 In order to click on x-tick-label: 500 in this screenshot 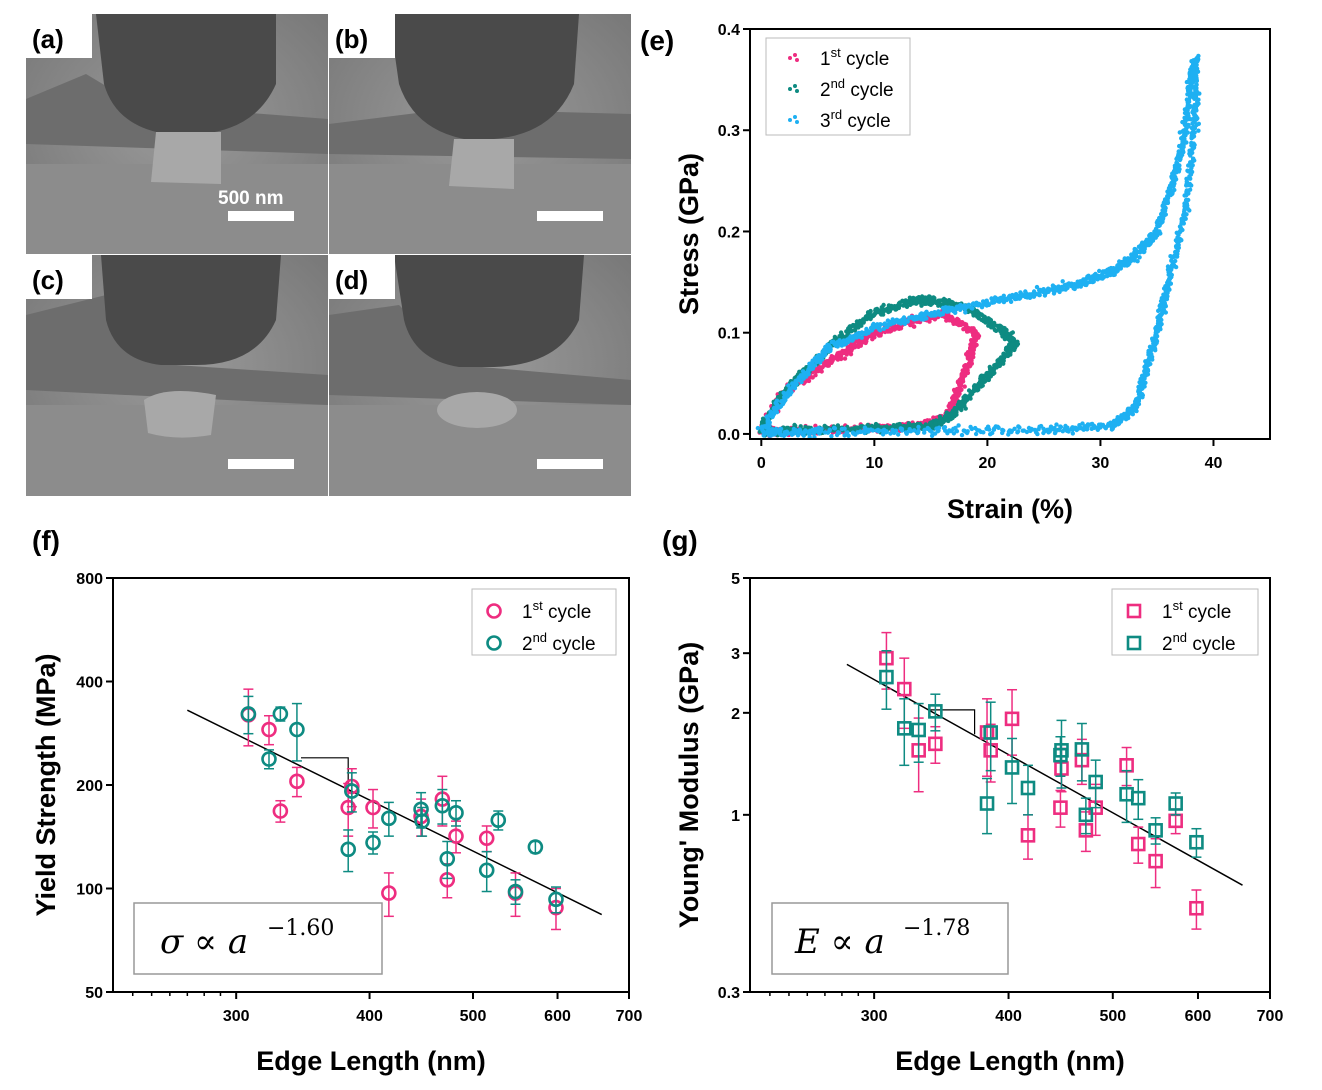, I will do `click(473, 1016)`.